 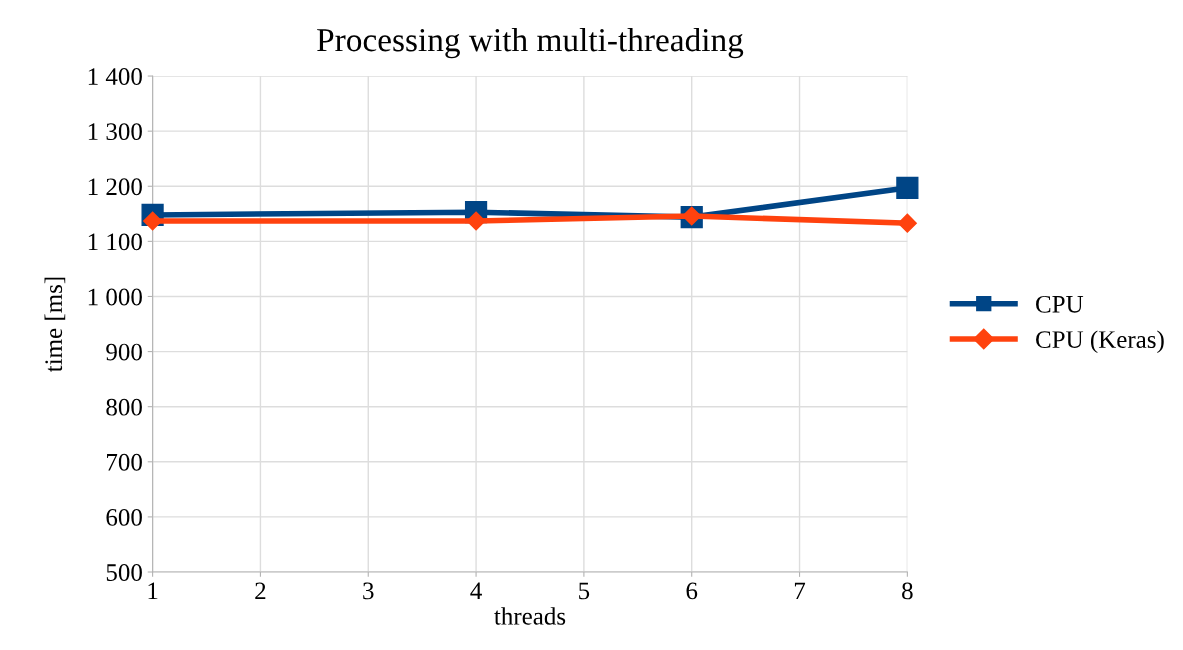 I want to click on y-tick-label: 800, so click(x=124, y=407).